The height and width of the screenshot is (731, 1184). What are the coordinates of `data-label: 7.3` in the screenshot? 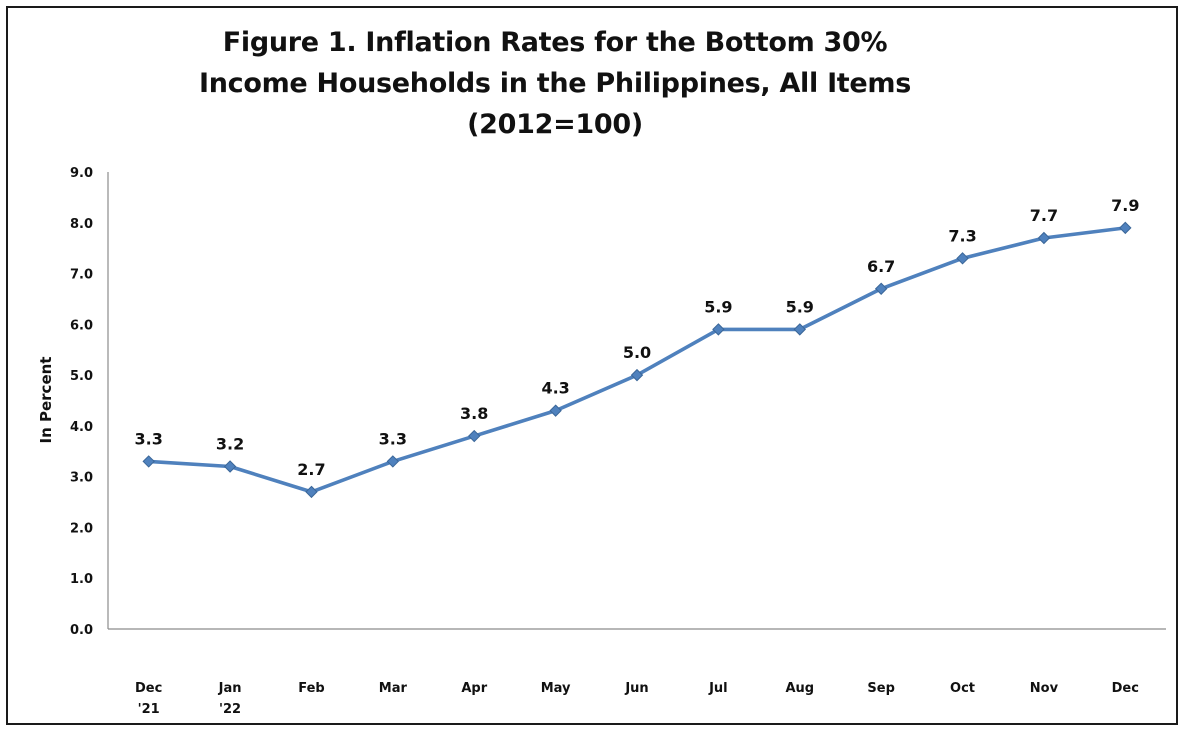 It's located at (962, 235).